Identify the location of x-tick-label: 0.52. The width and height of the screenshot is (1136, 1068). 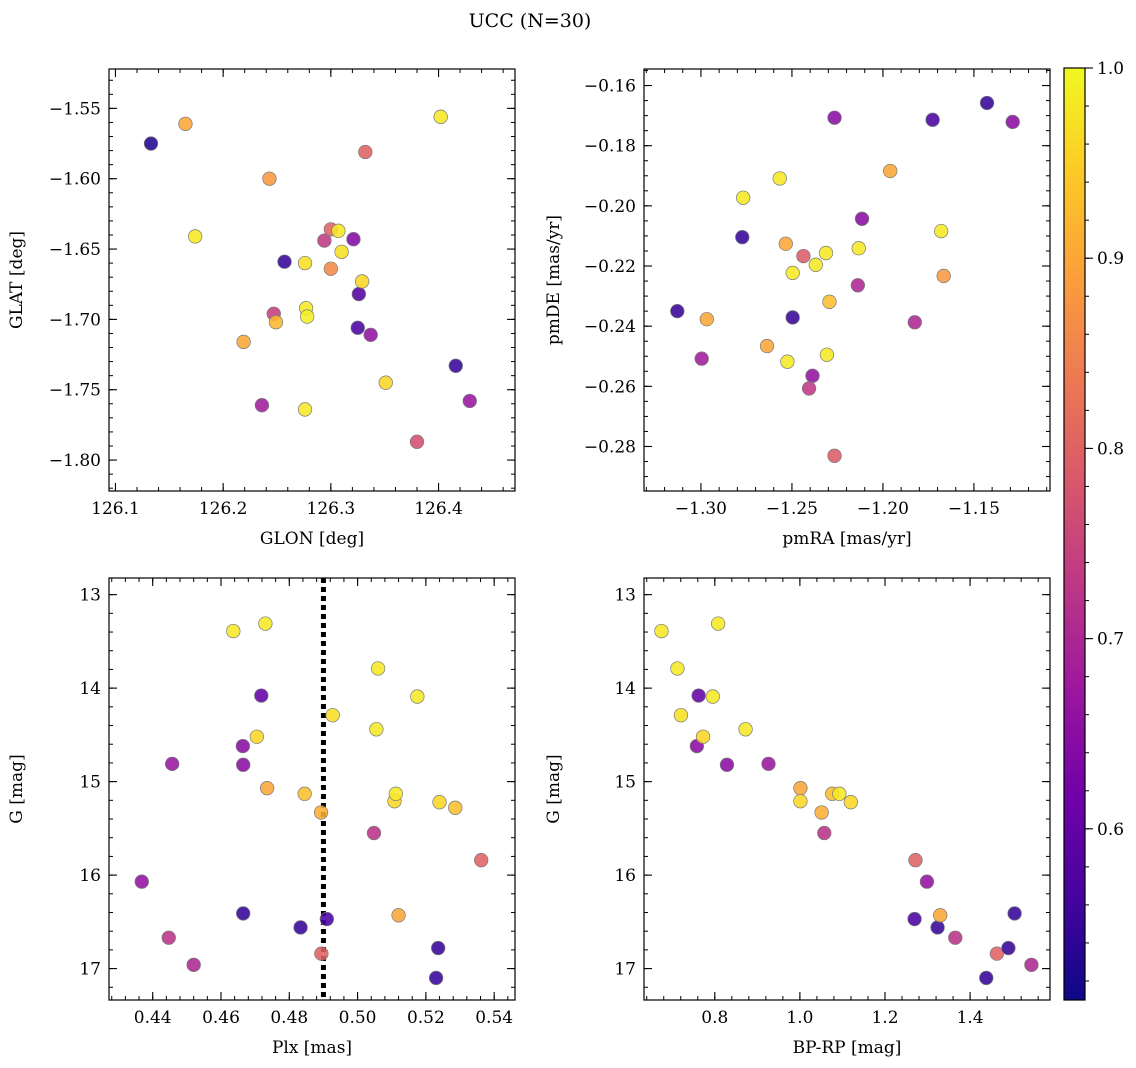
(426, 1018).